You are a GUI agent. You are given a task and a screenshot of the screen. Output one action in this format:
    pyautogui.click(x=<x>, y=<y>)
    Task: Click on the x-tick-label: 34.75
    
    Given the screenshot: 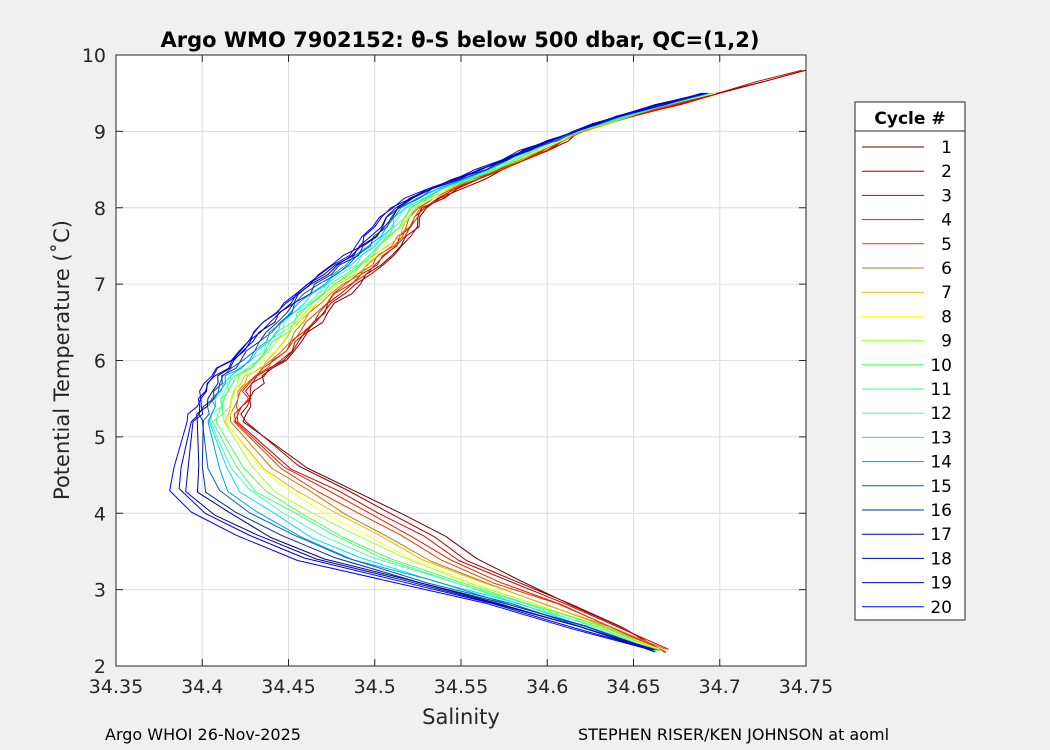 What is the action you would take?
    pyautogui.click(x=806, y=687)
    